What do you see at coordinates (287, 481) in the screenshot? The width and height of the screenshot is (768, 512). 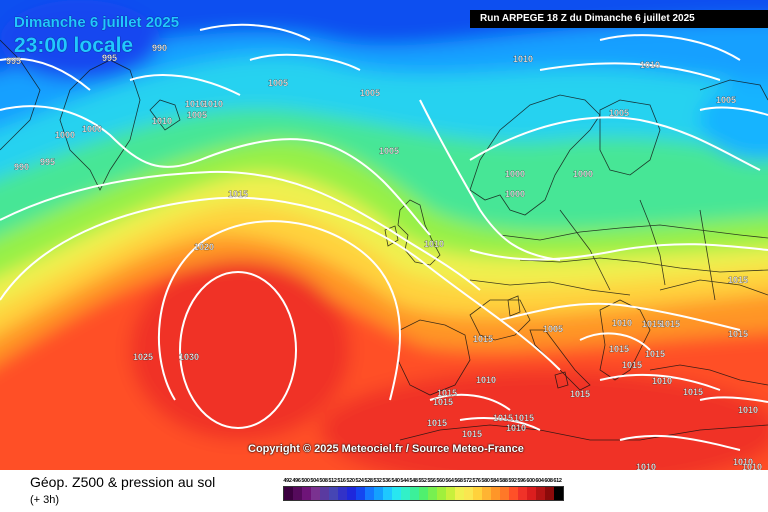 I see `scale-value-label: 492` at bounding box center [287, 481].